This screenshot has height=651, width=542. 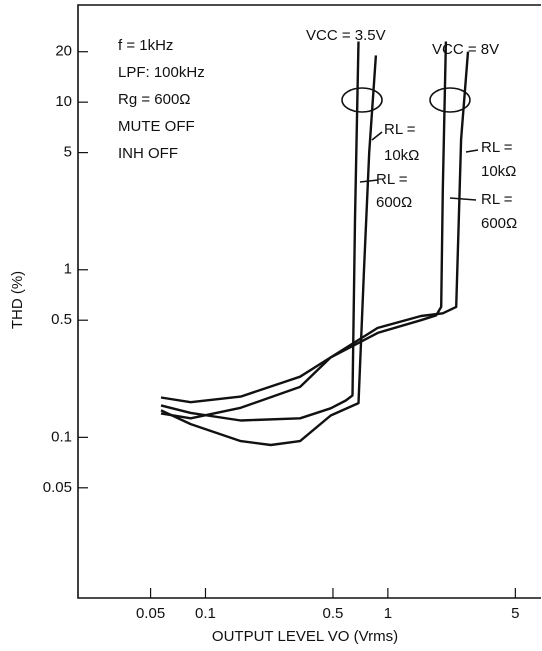 I want to click on x-tick-label: 0.5, so click(x=333, y=613).